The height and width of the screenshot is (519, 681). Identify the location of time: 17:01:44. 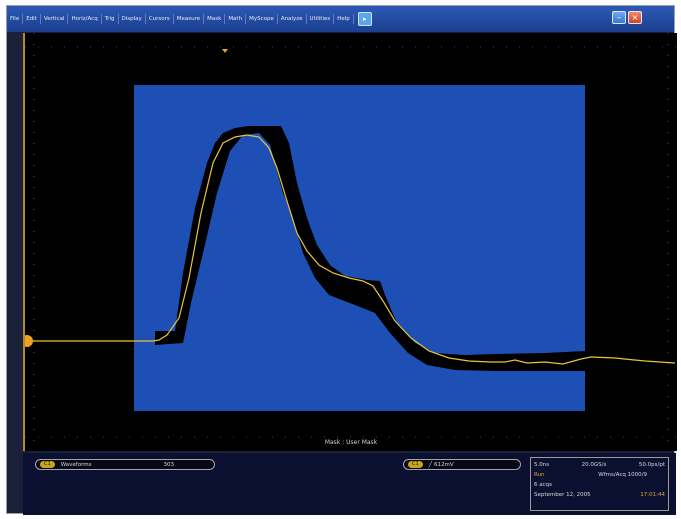
(652, 495).